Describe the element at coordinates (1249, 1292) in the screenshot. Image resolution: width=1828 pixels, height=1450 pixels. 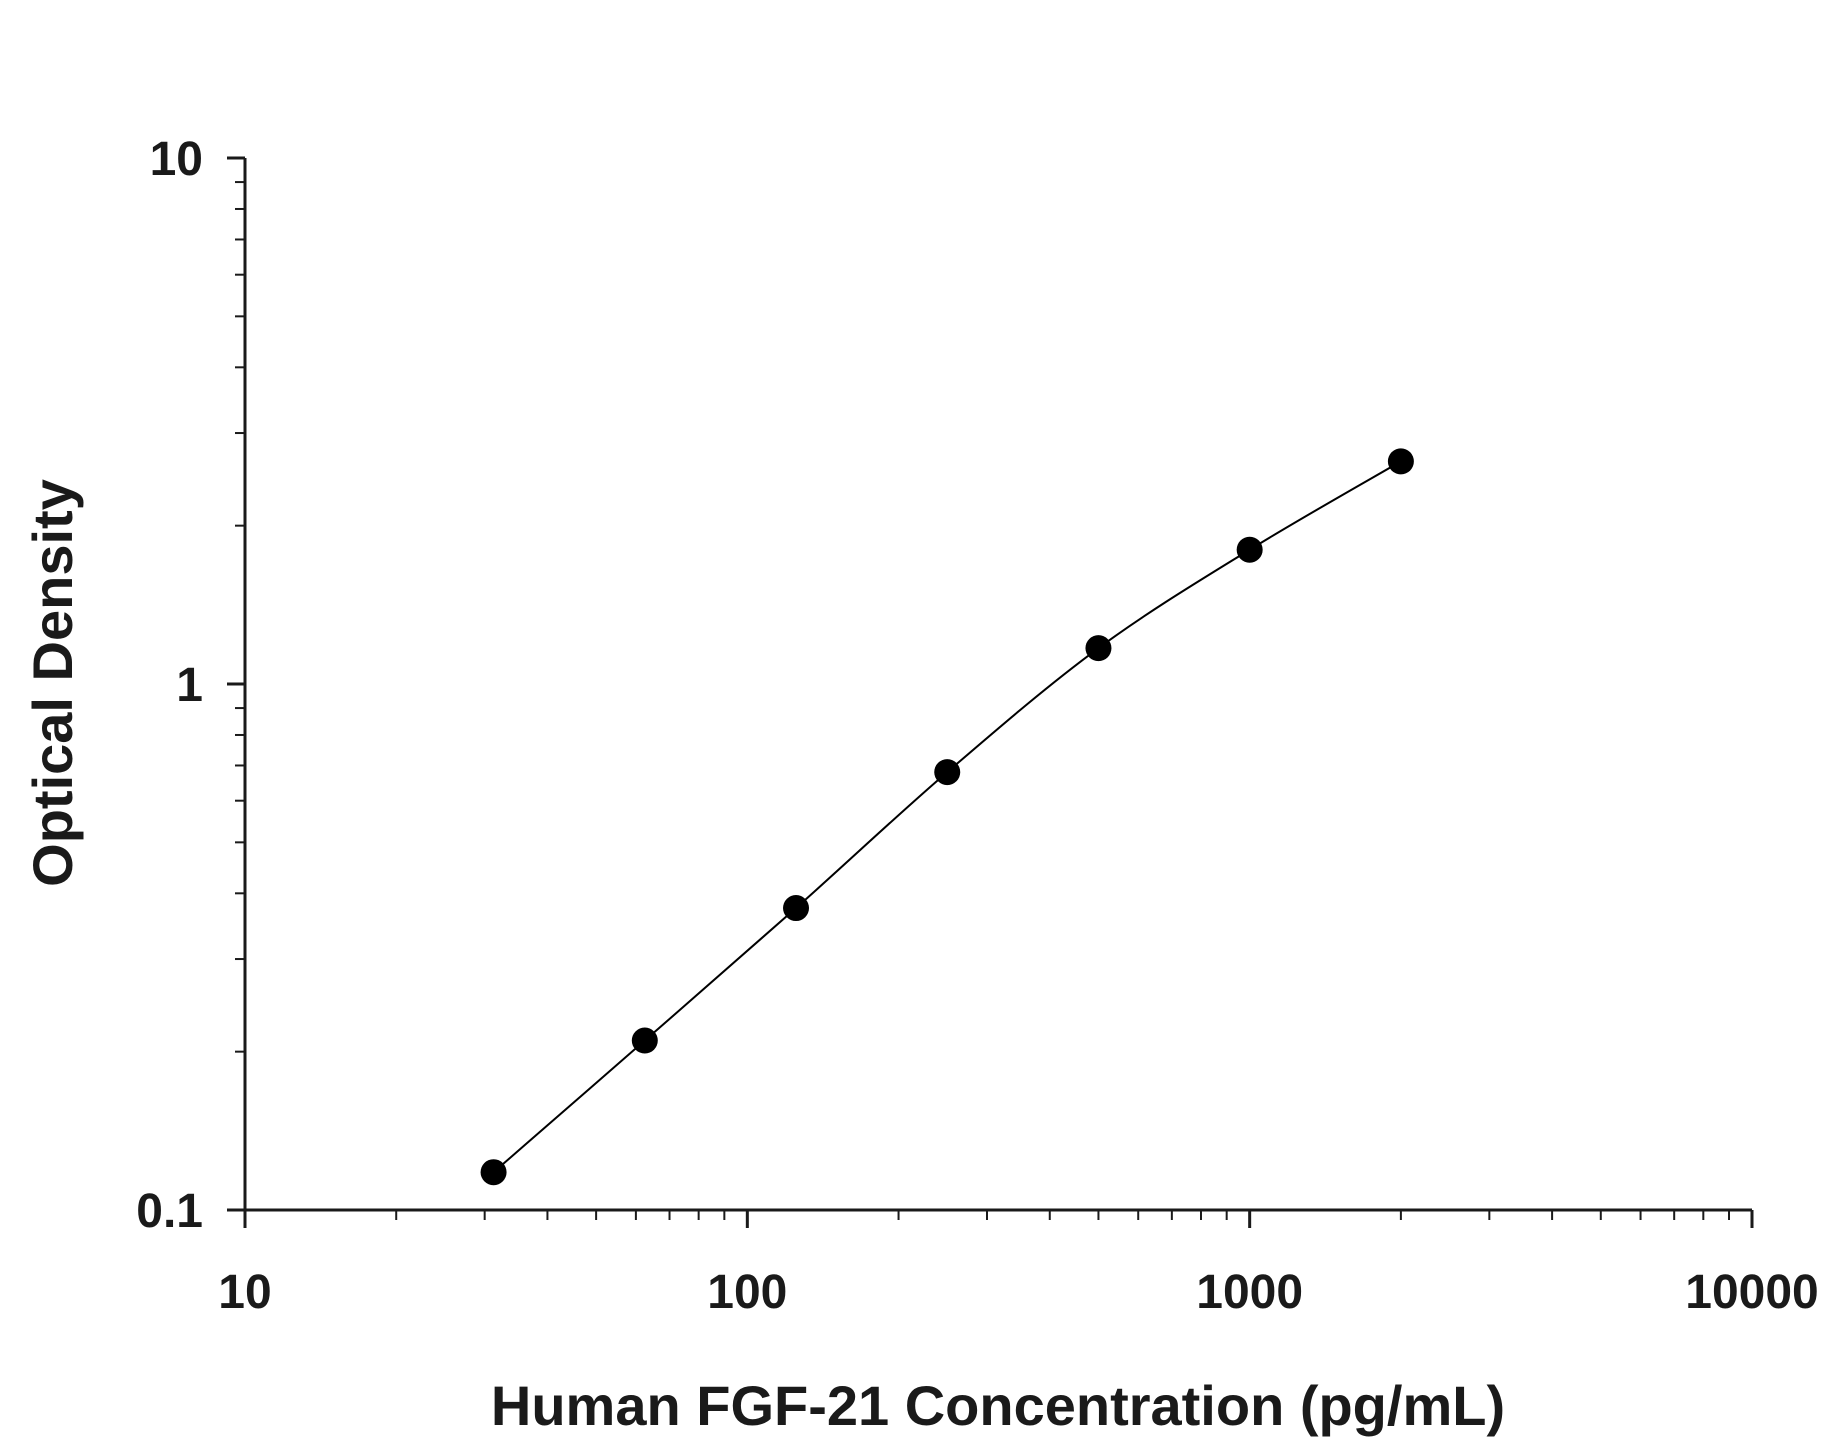
I see `x-tick-label: 1000` at that location.